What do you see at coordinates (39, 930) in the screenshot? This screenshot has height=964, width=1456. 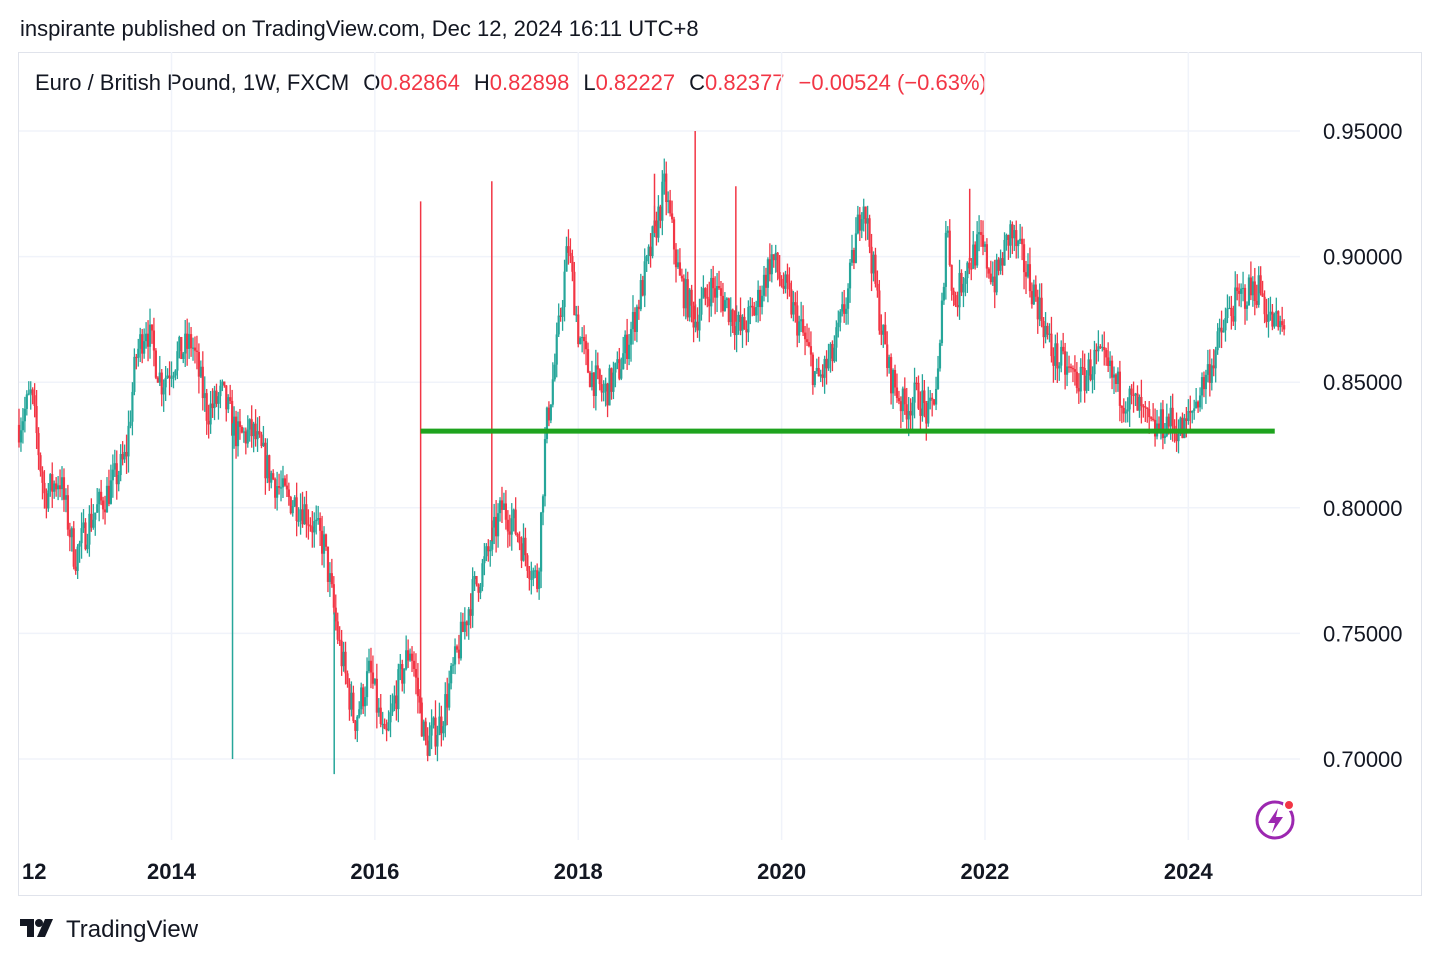 I see `tradingview-logo-icon` at bounding box center [39, 930].